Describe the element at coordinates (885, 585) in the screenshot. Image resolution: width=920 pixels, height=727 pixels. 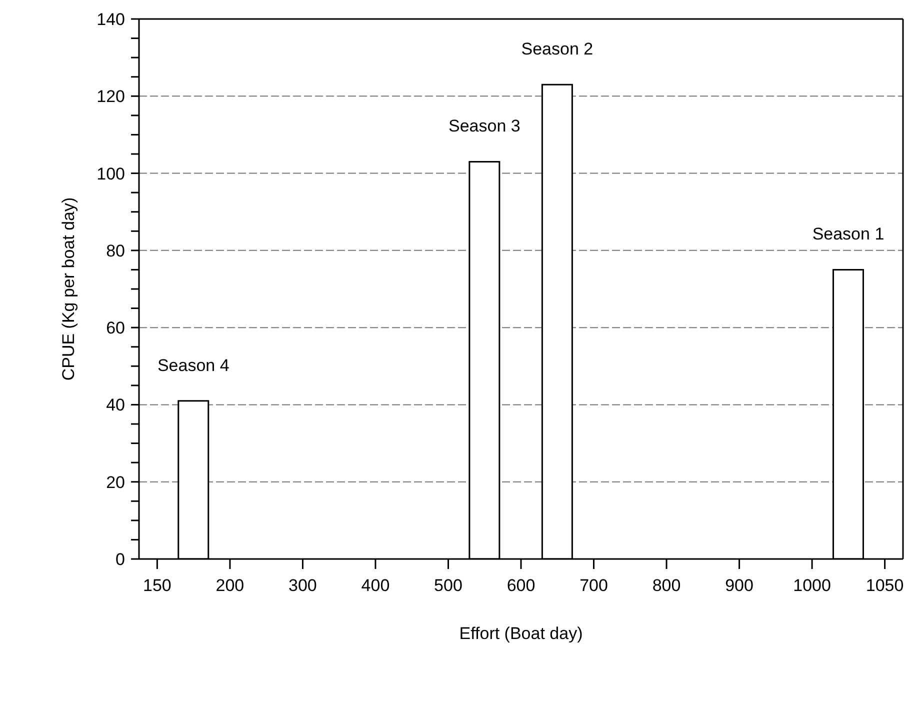
I see `x-tick-label: 1050` at that location.